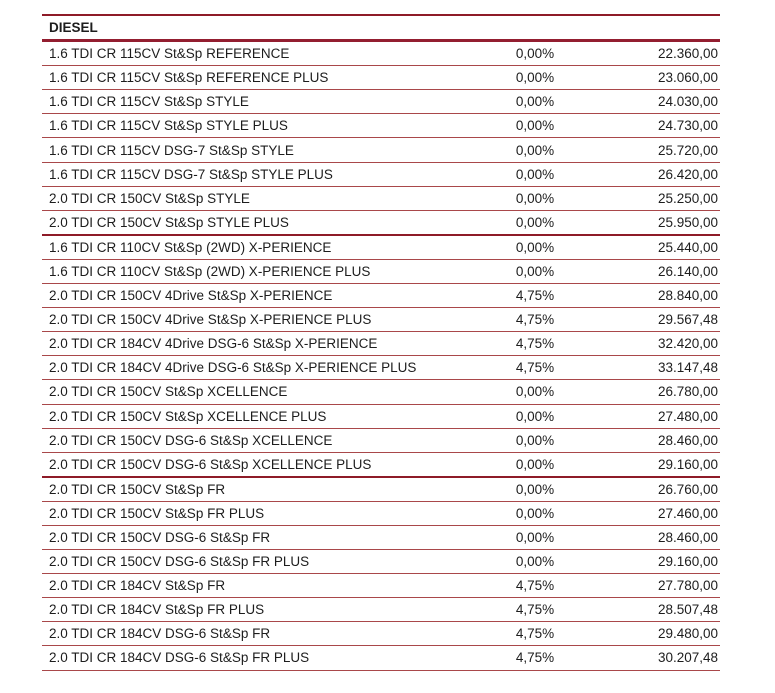 The width and height of the screenshot is (775, 693). I want to click on price-cell: 25.720,00, so click(687, 150).